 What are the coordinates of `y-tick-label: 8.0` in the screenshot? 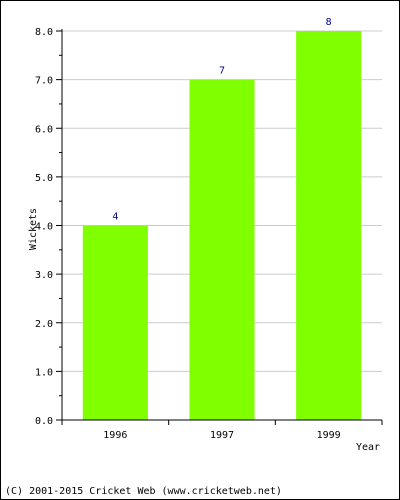 It's located at (44, 32).